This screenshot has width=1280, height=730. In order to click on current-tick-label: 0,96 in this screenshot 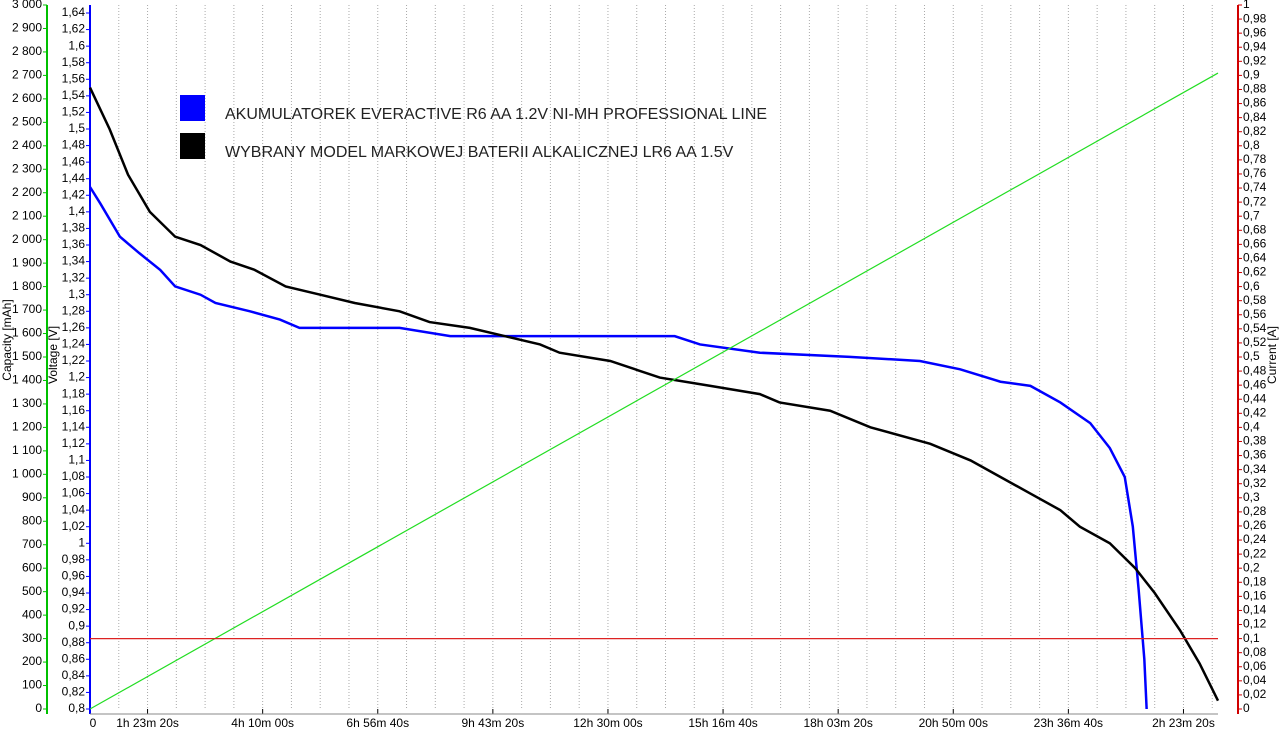, I will do `click(1255, 32)`.